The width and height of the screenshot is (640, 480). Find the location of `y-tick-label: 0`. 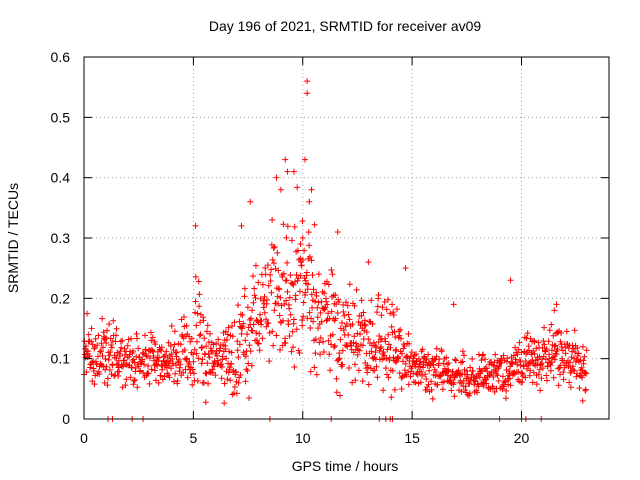

y-tick-label: 0 is located at coordinates (66, 419).